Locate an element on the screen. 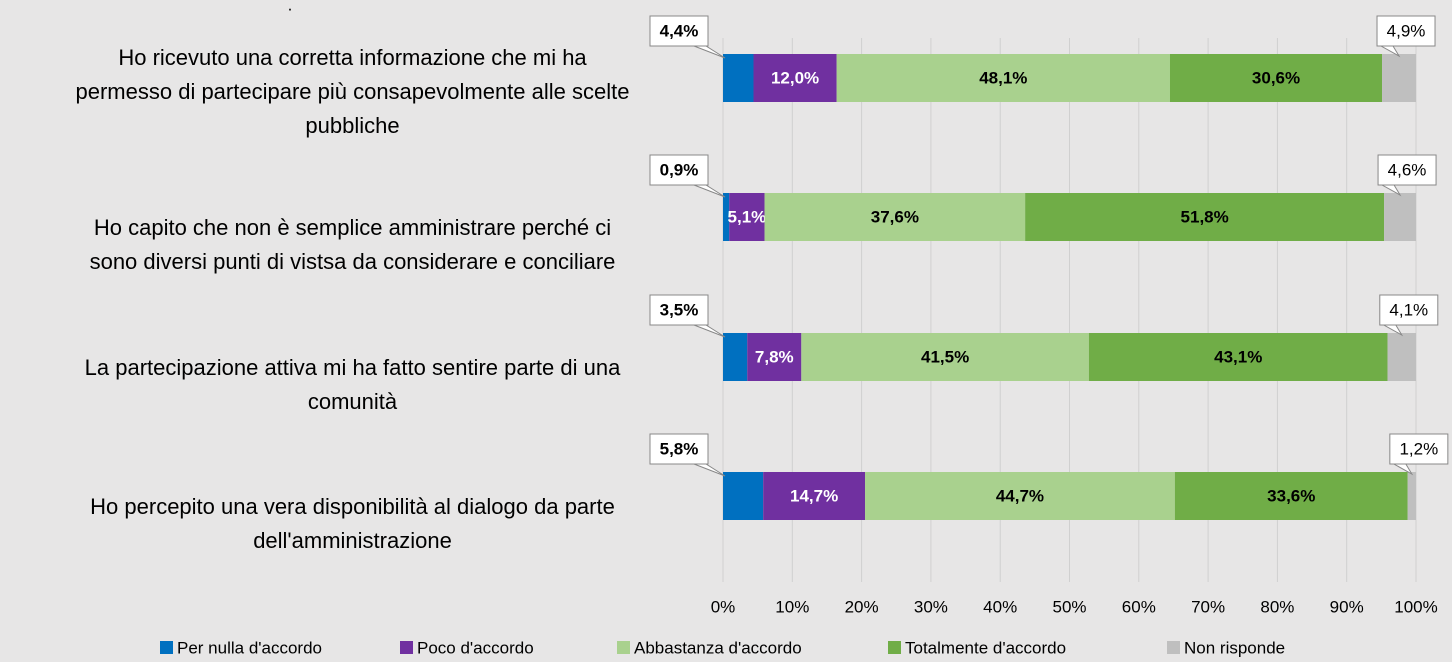 This screenshot has width=1452, height=662. data-label: 43,1% is located at coordinates (1238, 356).